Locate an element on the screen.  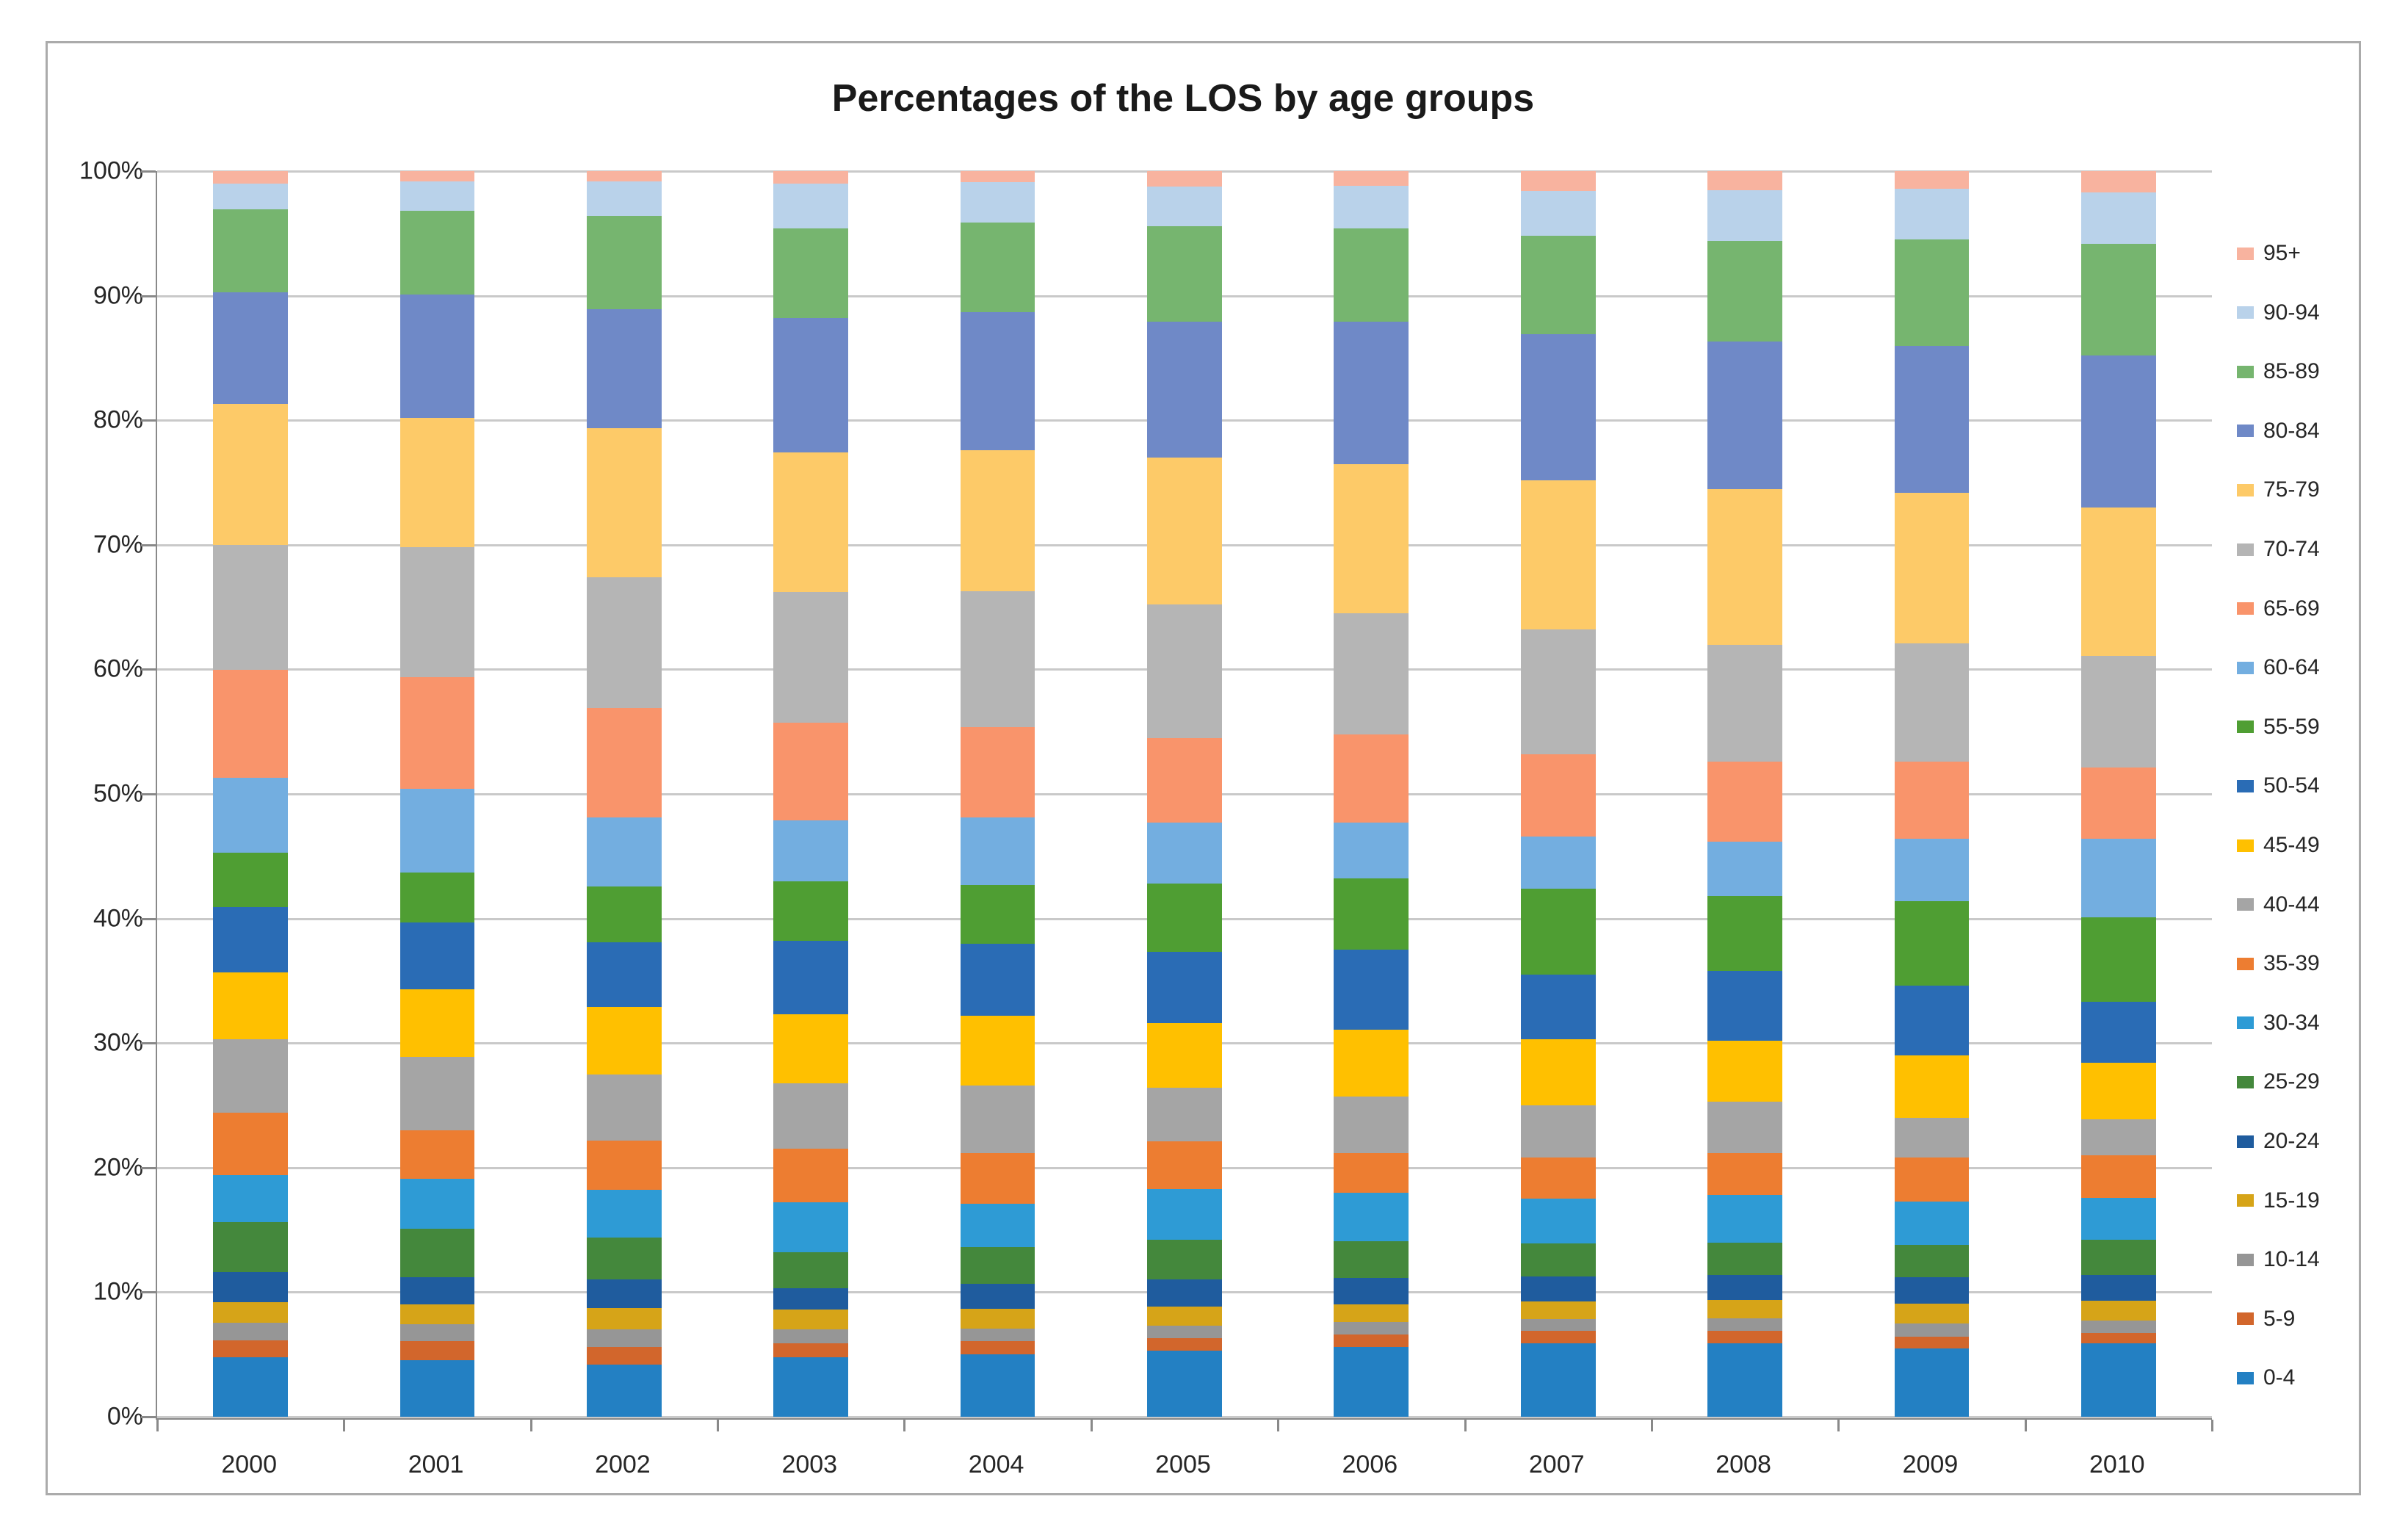
bar-segment-80-84-2010 is located at coordinates (2118, 431).